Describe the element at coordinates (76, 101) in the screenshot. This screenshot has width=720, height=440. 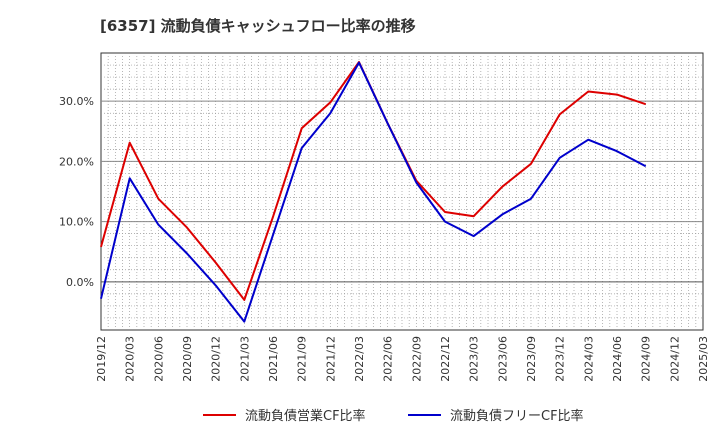
I see `y-tick-label: 30.0%` at that location.